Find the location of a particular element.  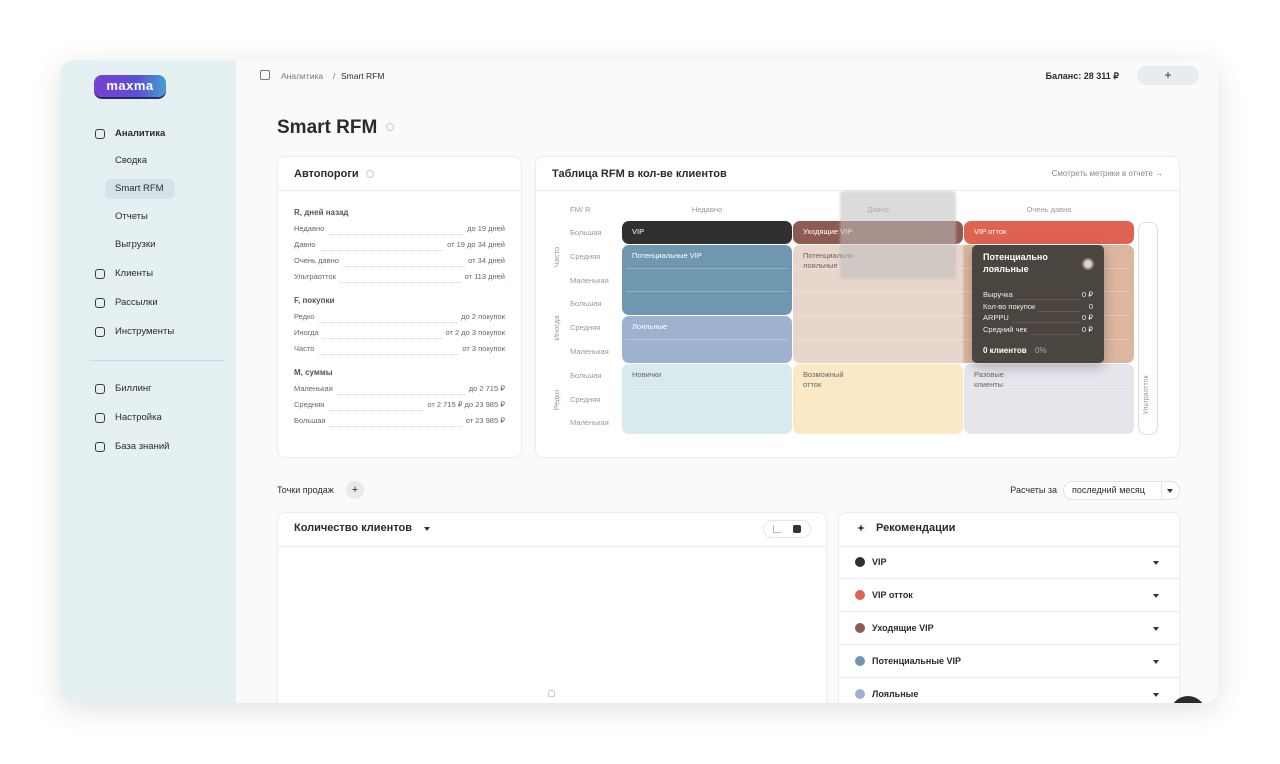

logo-text: maxma is located at coordinates (130, 85).